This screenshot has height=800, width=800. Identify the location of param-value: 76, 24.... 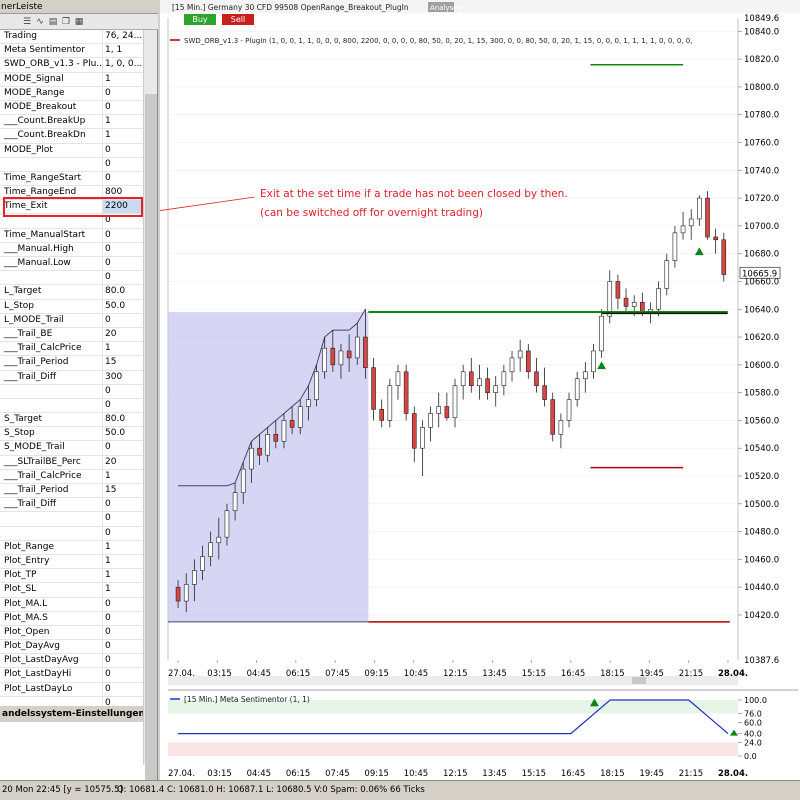
(124, 36).